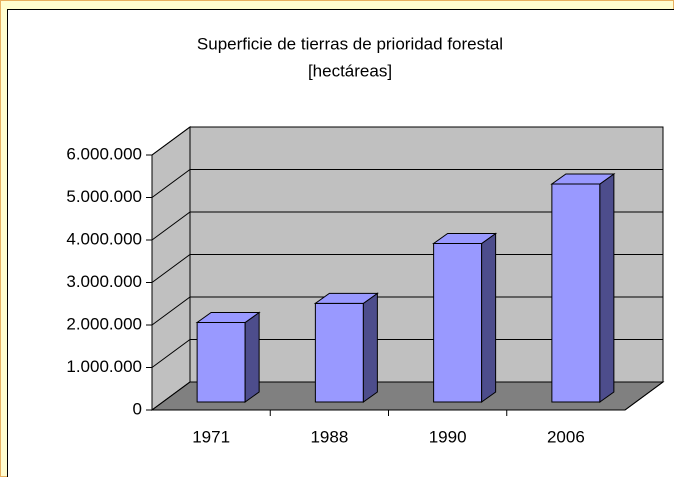  What do you see at coordinates (137, 408) in the screenshot?
I see `y-tick-label: 0` at bounding box center [137, 408].